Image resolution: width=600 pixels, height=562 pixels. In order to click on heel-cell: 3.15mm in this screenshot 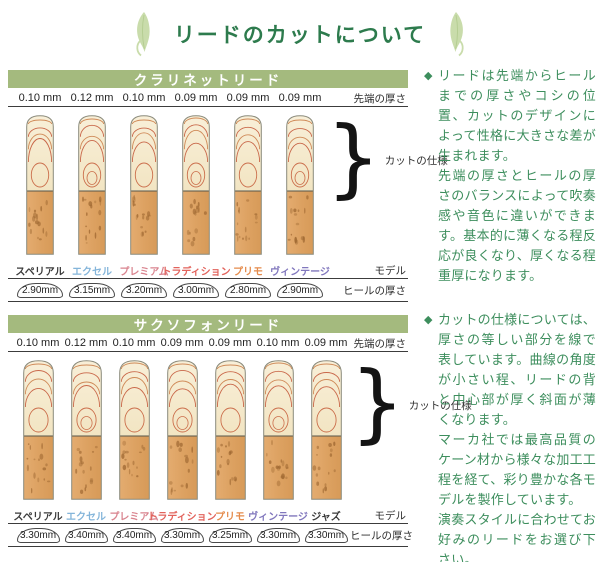, I will do `click(92, 290)`.